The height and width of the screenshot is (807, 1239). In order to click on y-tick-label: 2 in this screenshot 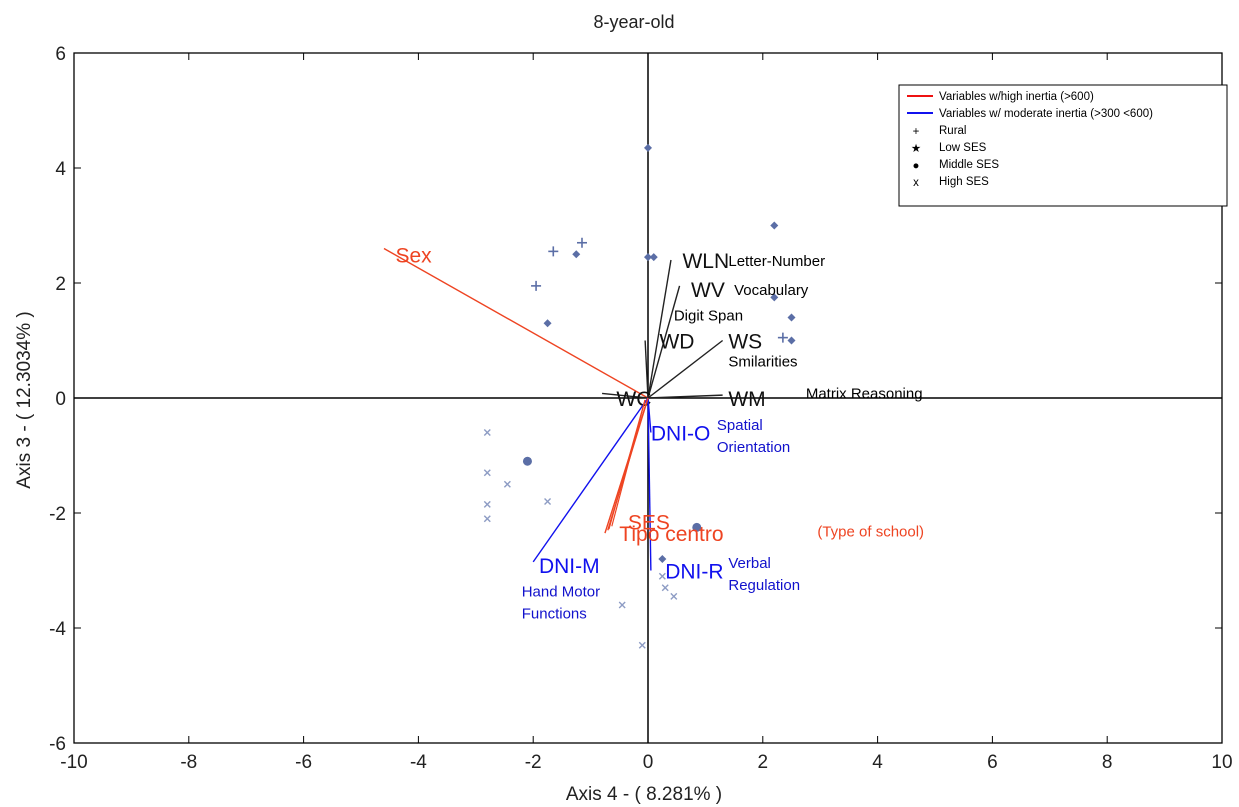, I will do `click(60, 284)`.